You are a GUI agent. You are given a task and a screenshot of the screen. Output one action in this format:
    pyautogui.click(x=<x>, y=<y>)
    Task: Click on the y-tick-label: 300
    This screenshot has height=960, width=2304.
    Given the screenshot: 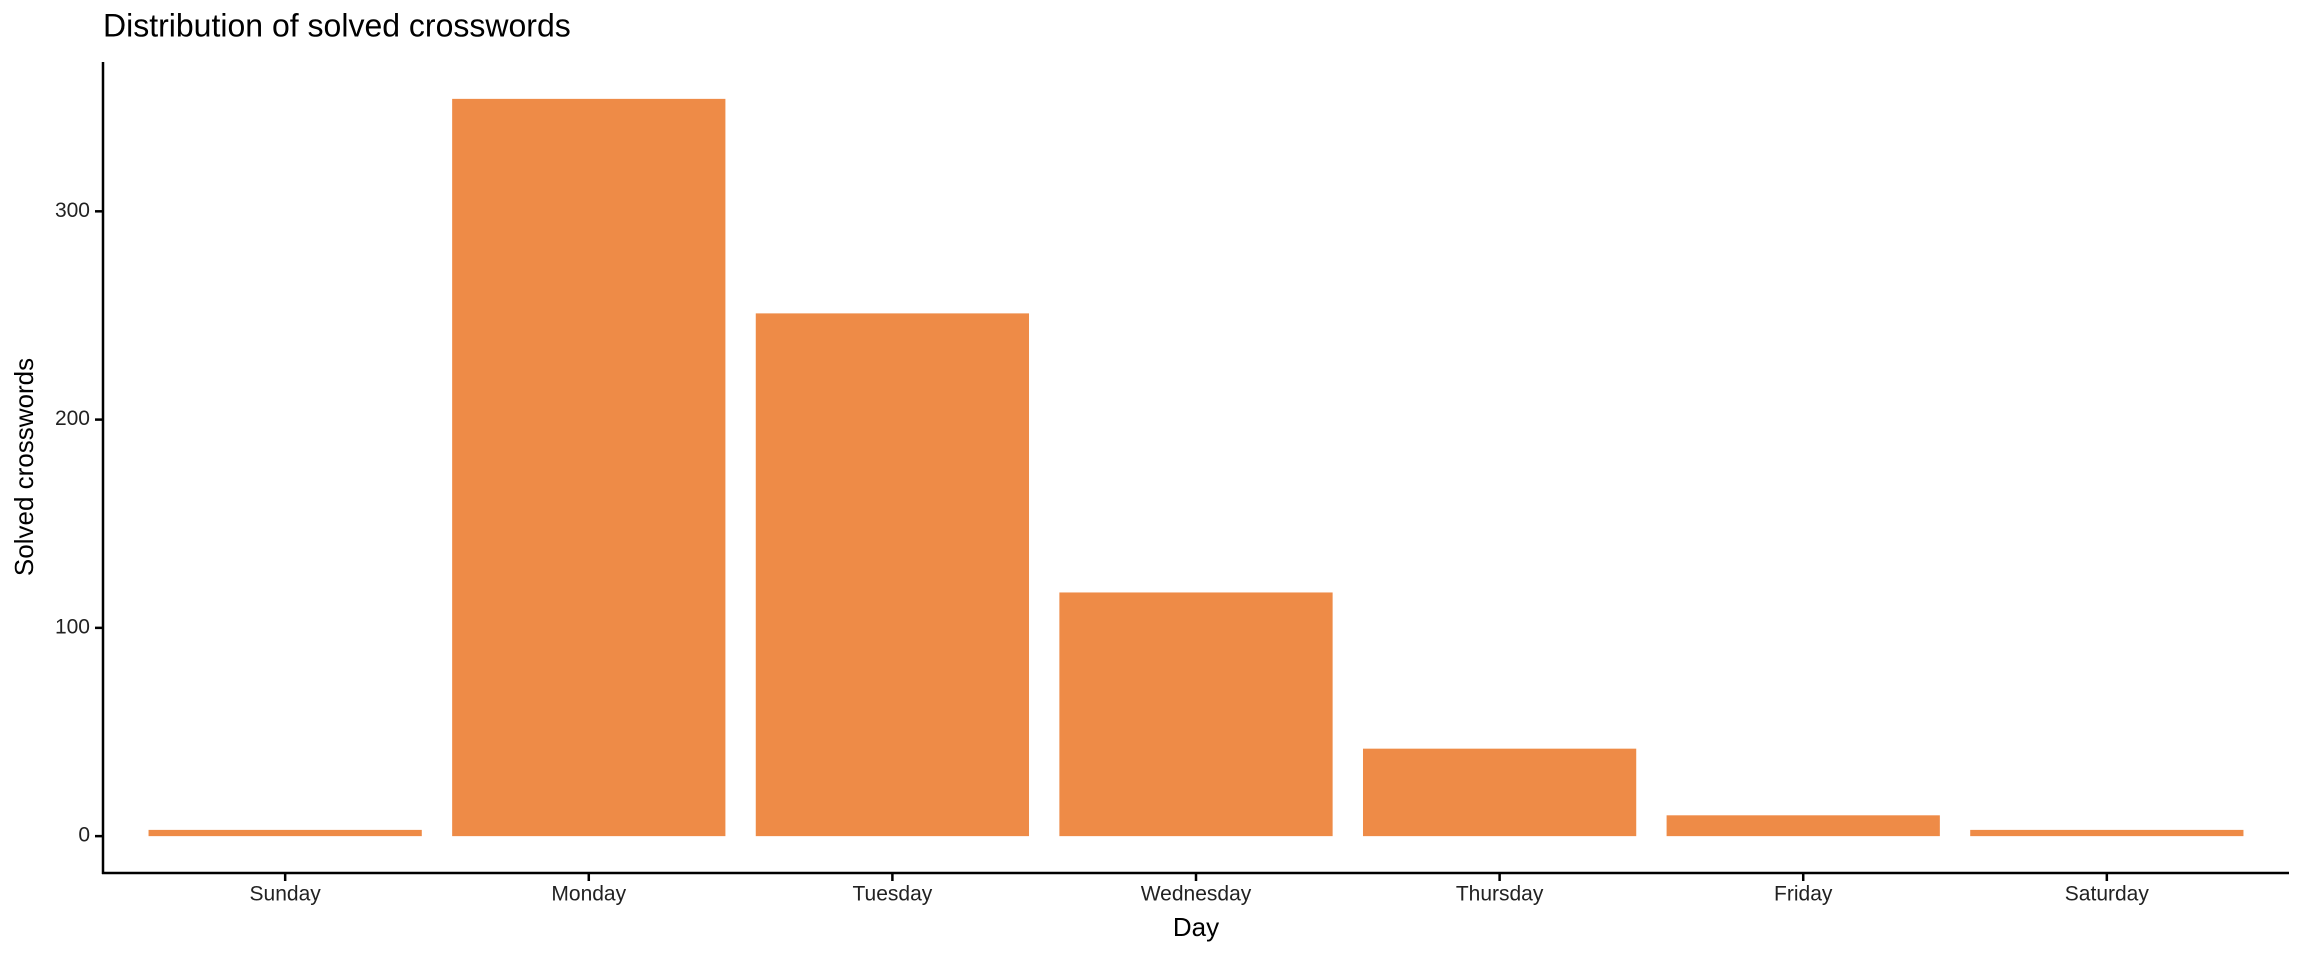 What is the action you would take?
    pyautogui.click(x=72, y=210)
    